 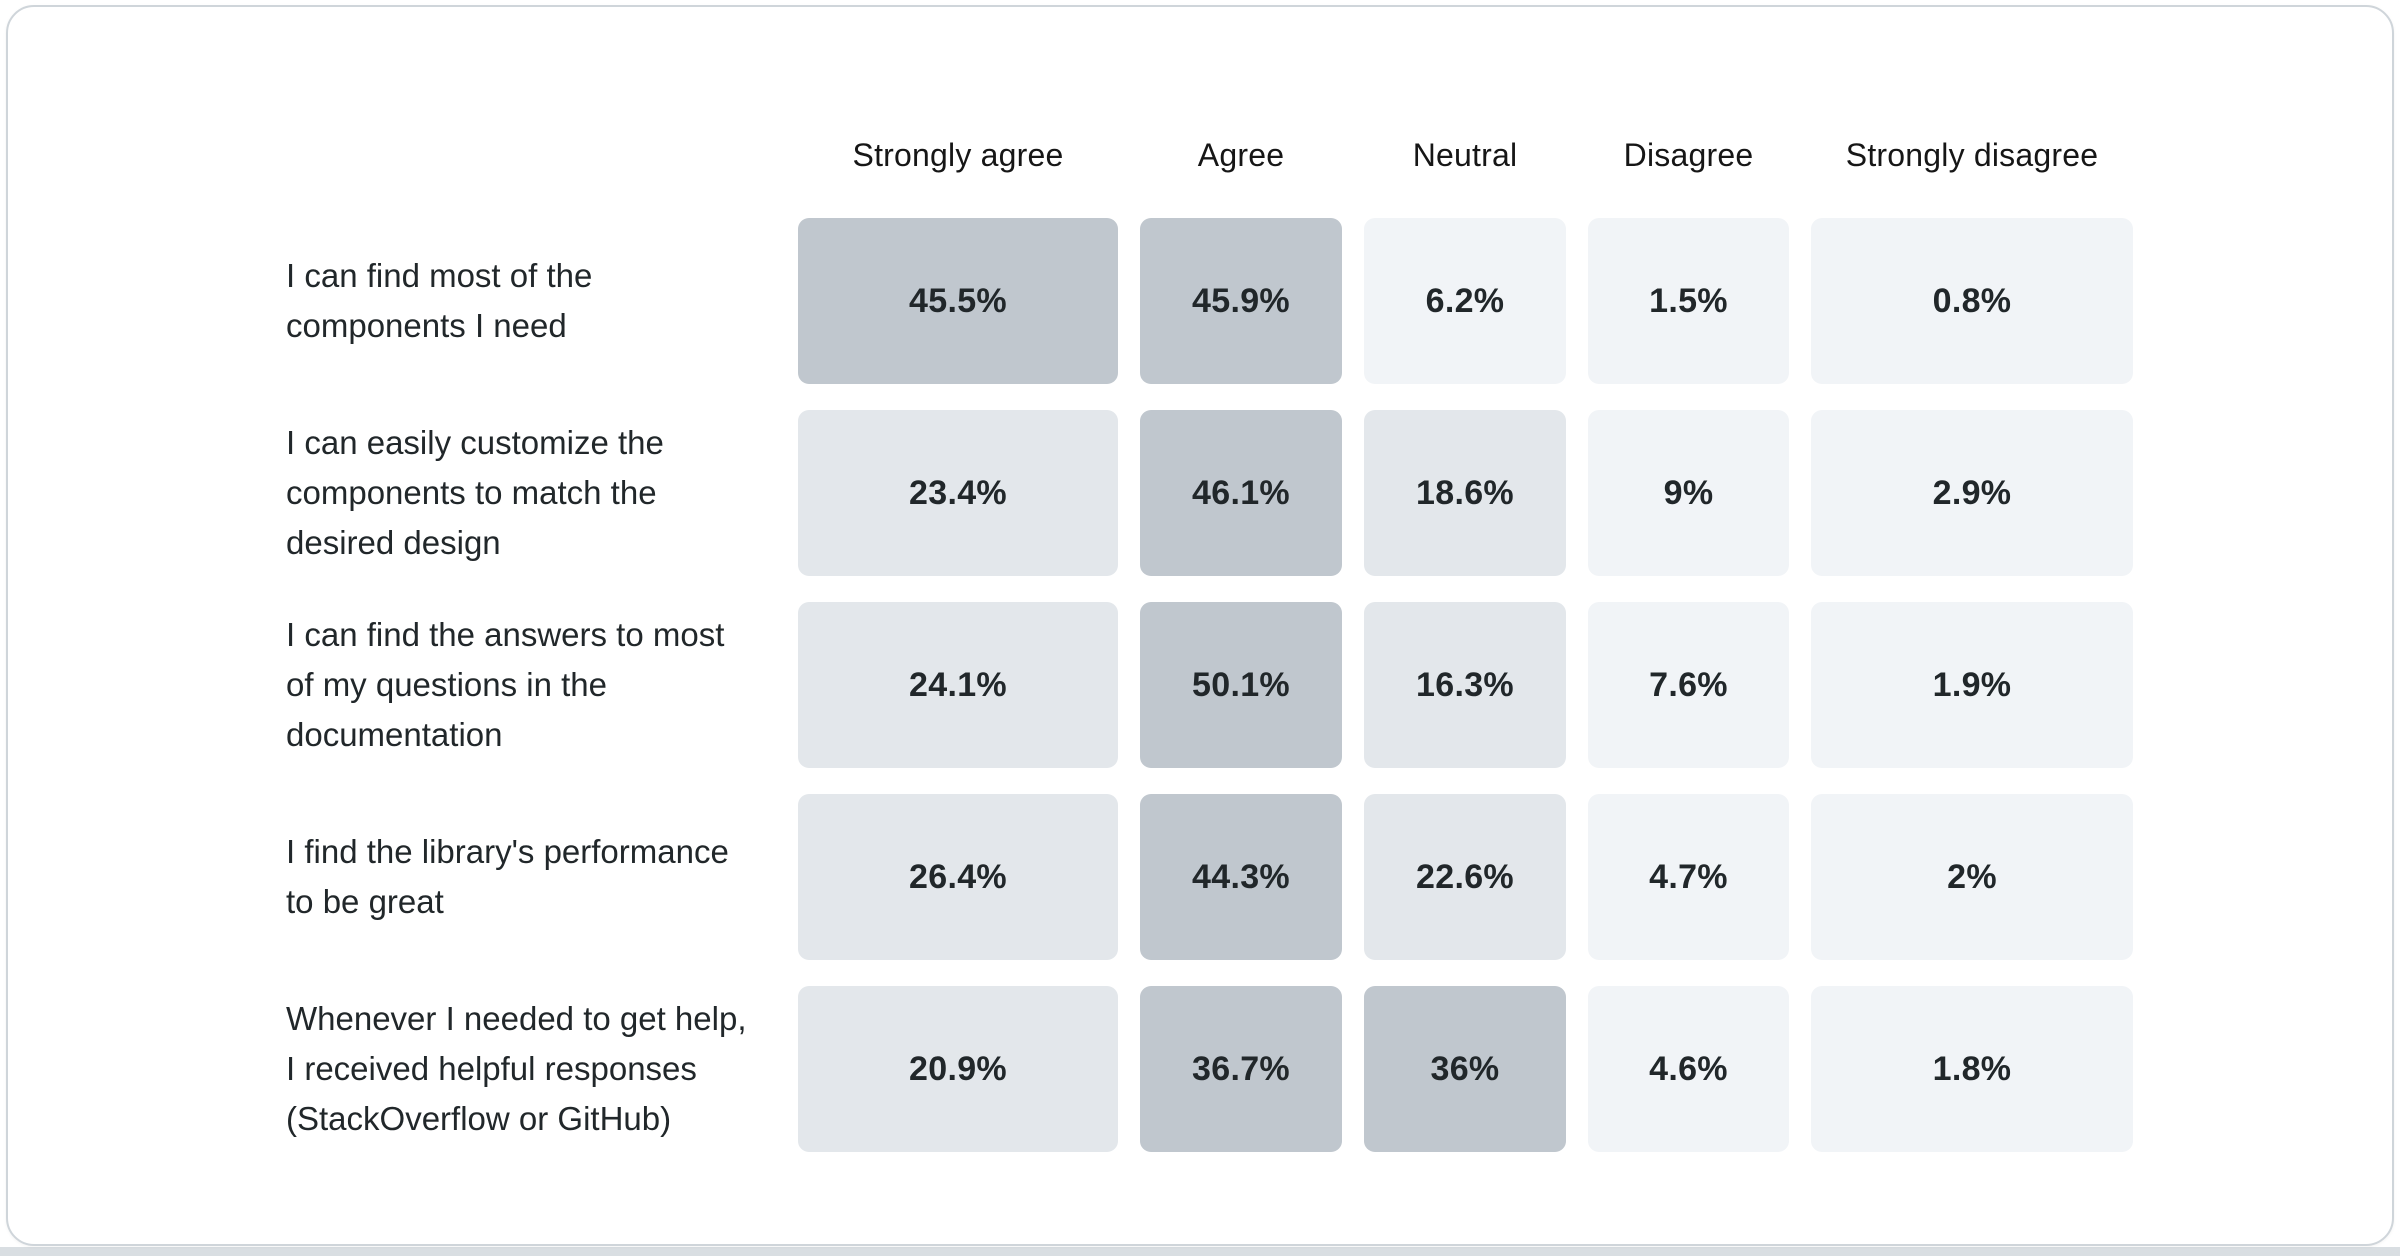 What do you see at coordinates (1465, 493) in the screenshot?
I see `heatmap-cell: 18.6%` at bounding box center [1465, 493].